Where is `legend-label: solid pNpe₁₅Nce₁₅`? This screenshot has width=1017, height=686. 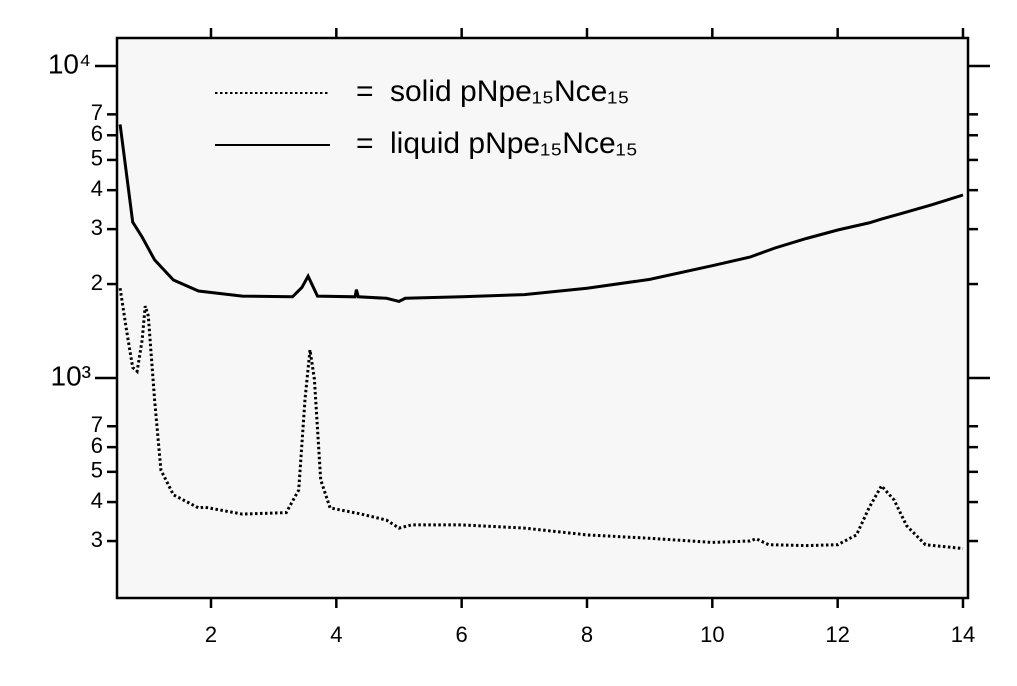 legend-label: solid pNpe₁₅Nce₁₅ is located at coordinates (510, 91).